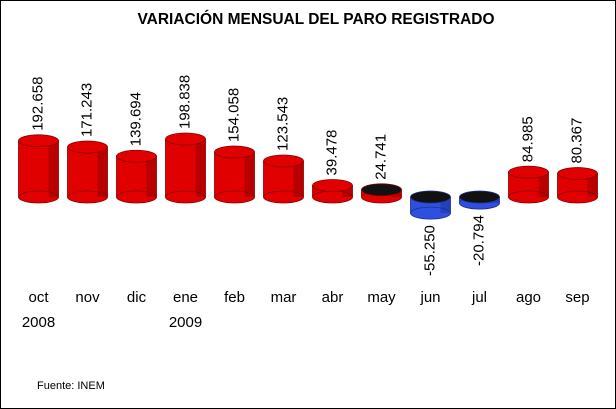 The height and width of the screenshot is (409, 616). I want to click on x-tick-label: abr, so click(333, 297).